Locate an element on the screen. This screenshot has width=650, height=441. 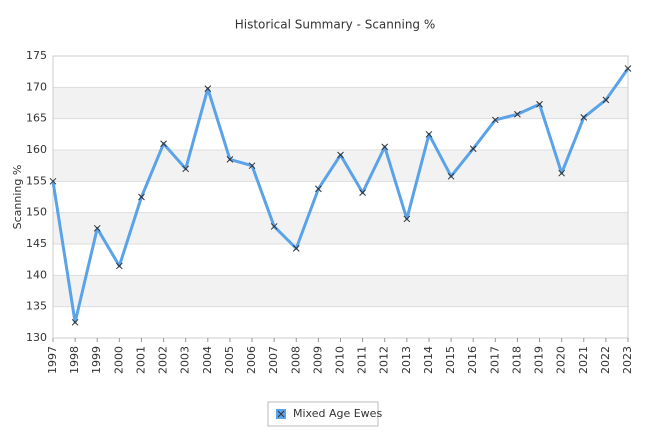
x-tick-label: 2014 is located at coordinates (428, 360).